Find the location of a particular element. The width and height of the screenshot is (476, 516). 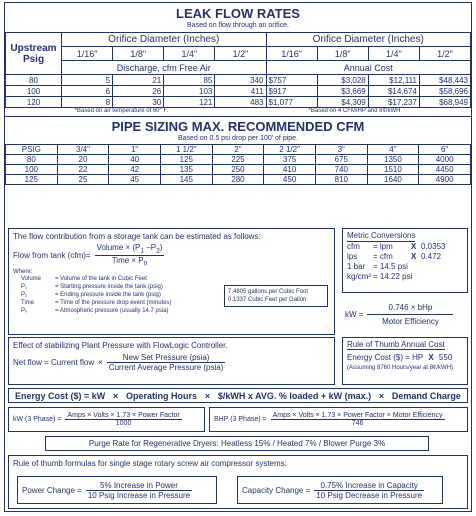

pipe-header-cell: 4" is located at coordinates (393, 149).